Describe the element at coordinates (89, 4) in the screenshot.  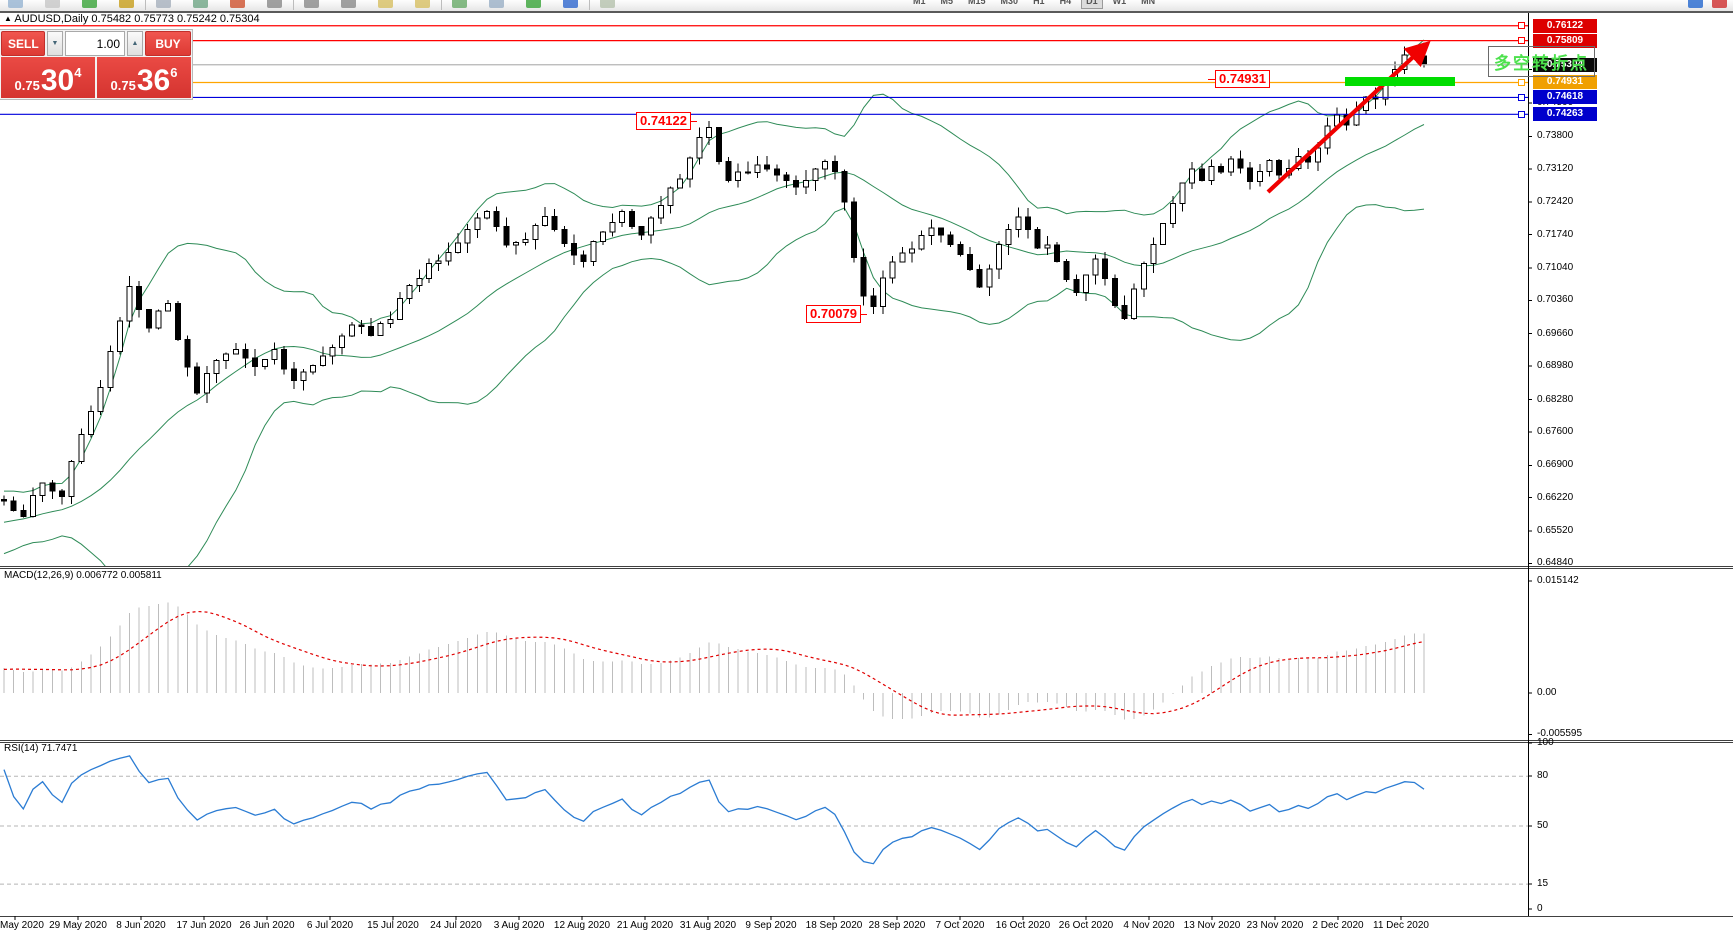
I see `new-order-icon` at that location.